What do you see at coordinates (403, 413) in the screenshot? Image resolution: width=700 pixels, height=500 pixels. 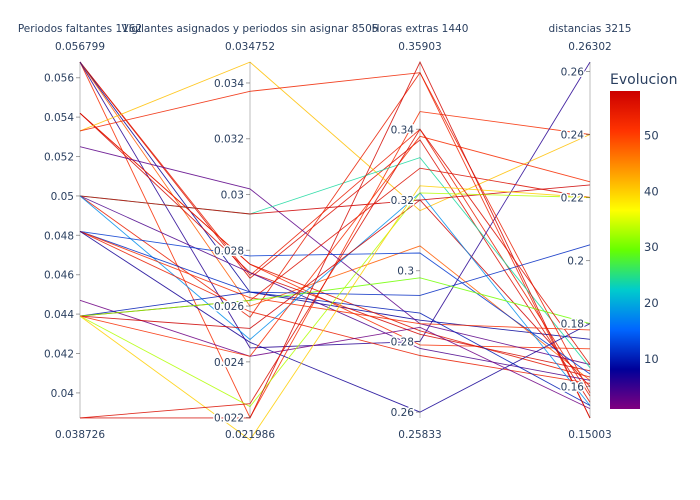 I see `axis-tick-label-2-0: 0.26` at bounding box center [403, 413].